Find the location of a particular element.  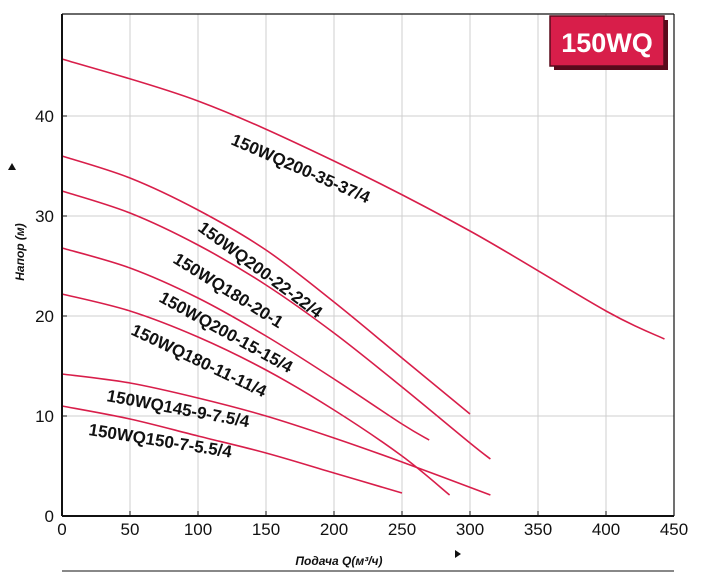

x-axis-title: Подача Q(м³/ч) is located at coordinates (338, 561).